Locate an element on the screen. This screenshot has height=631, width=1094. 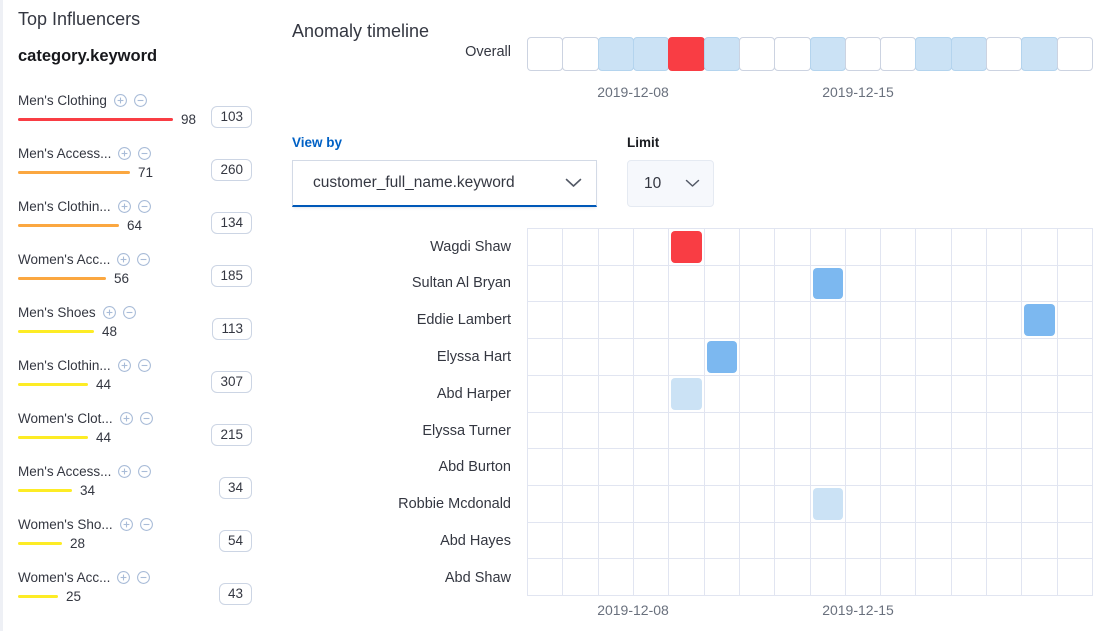
limit-select: 10 is located at coordinates (670, 183).